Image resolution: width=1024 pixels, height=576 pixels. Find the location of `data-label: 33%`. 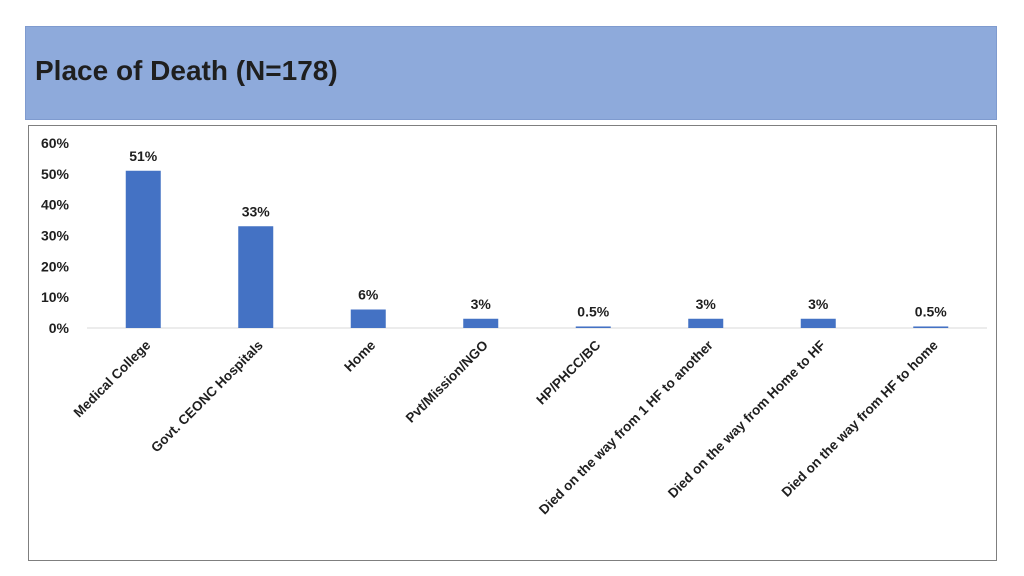

data-label: 33% is located at coordinates (256, 211).